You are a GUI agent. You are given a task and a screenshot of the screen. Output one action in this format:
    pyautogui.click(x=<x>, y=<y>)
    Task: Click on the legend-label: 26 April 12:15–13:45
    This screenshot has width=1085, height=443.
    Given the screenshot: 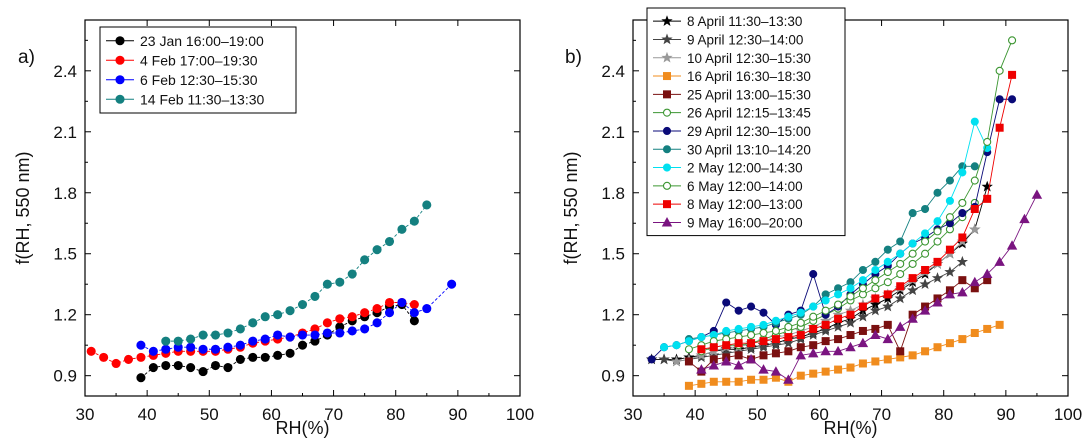 What is the action you would take?
    pyautogui.click(x=749, y=113)
    